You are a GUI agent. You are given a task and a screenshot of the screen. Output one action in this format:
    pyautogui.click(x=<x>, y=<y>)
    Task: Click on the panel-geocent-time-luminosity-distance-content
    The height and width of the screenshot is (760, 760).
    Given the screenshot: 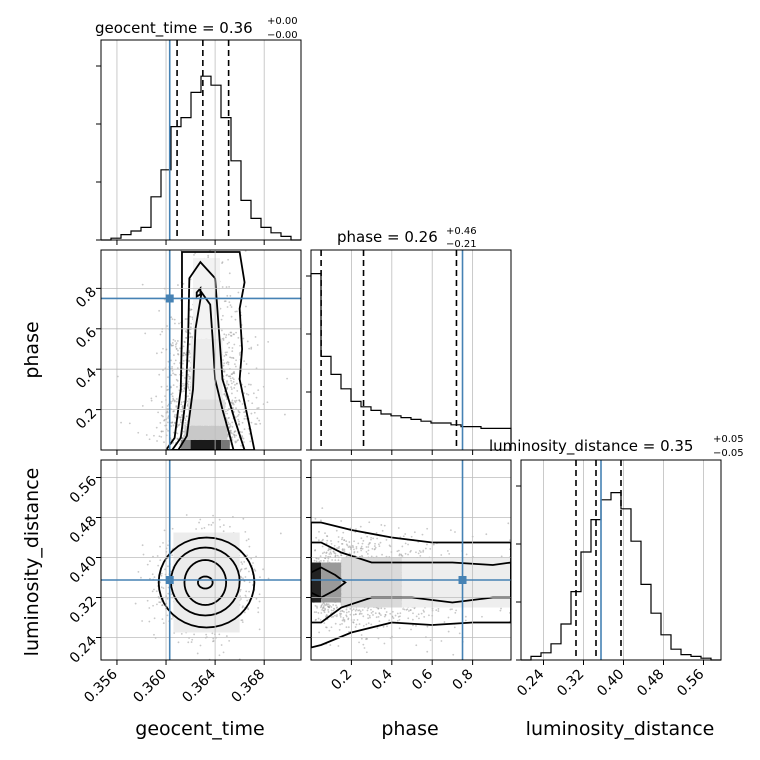 What is the action you would take?
    pyautogui.click(x=208, y=587)
    